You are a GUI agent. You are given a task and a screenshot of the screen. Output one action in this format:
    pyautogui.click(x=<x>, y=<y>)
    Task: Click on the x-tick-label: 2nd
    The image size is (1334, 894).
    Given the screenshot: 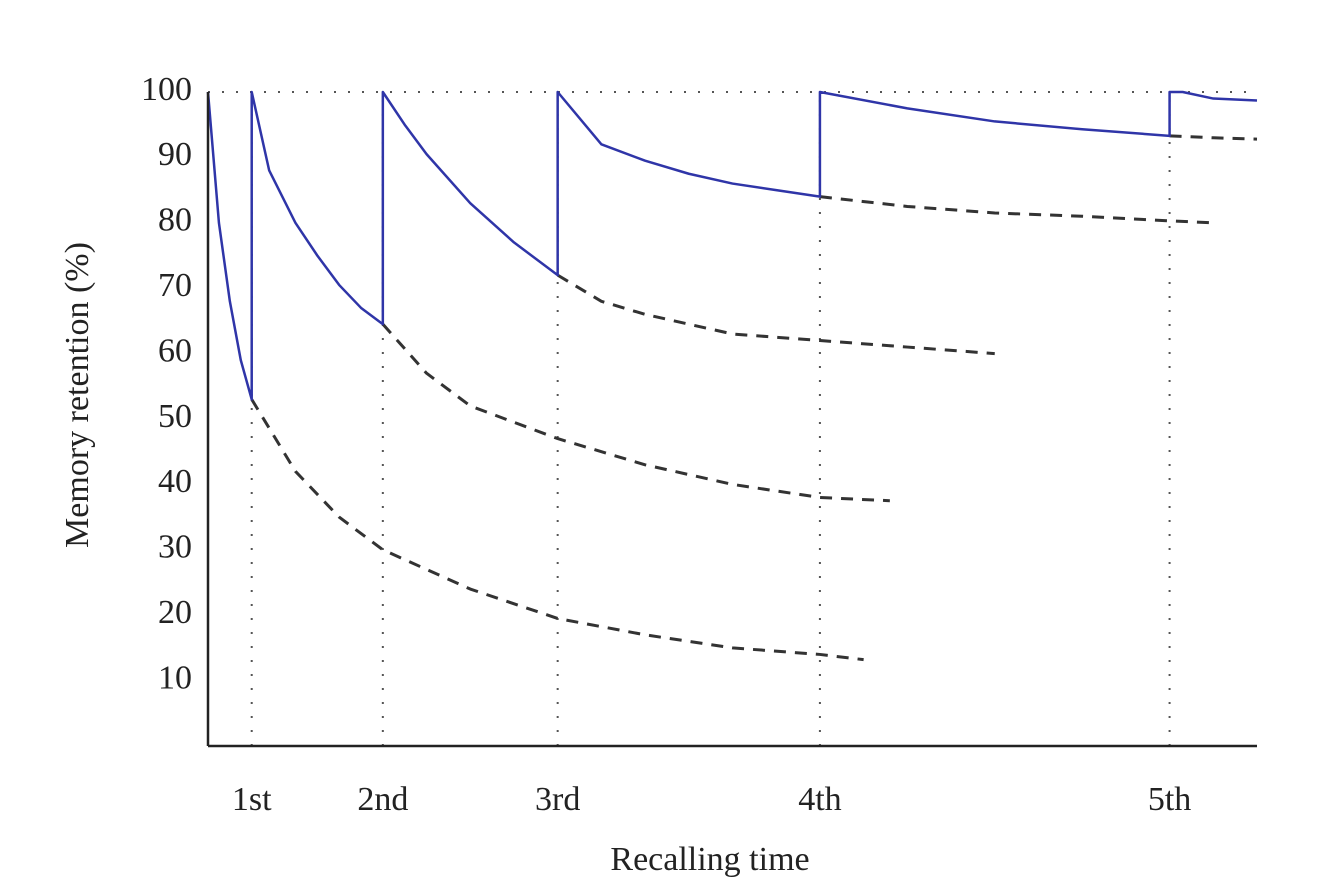 What is the action you would take?
    pyautogui.click(x=382, y=799)
    